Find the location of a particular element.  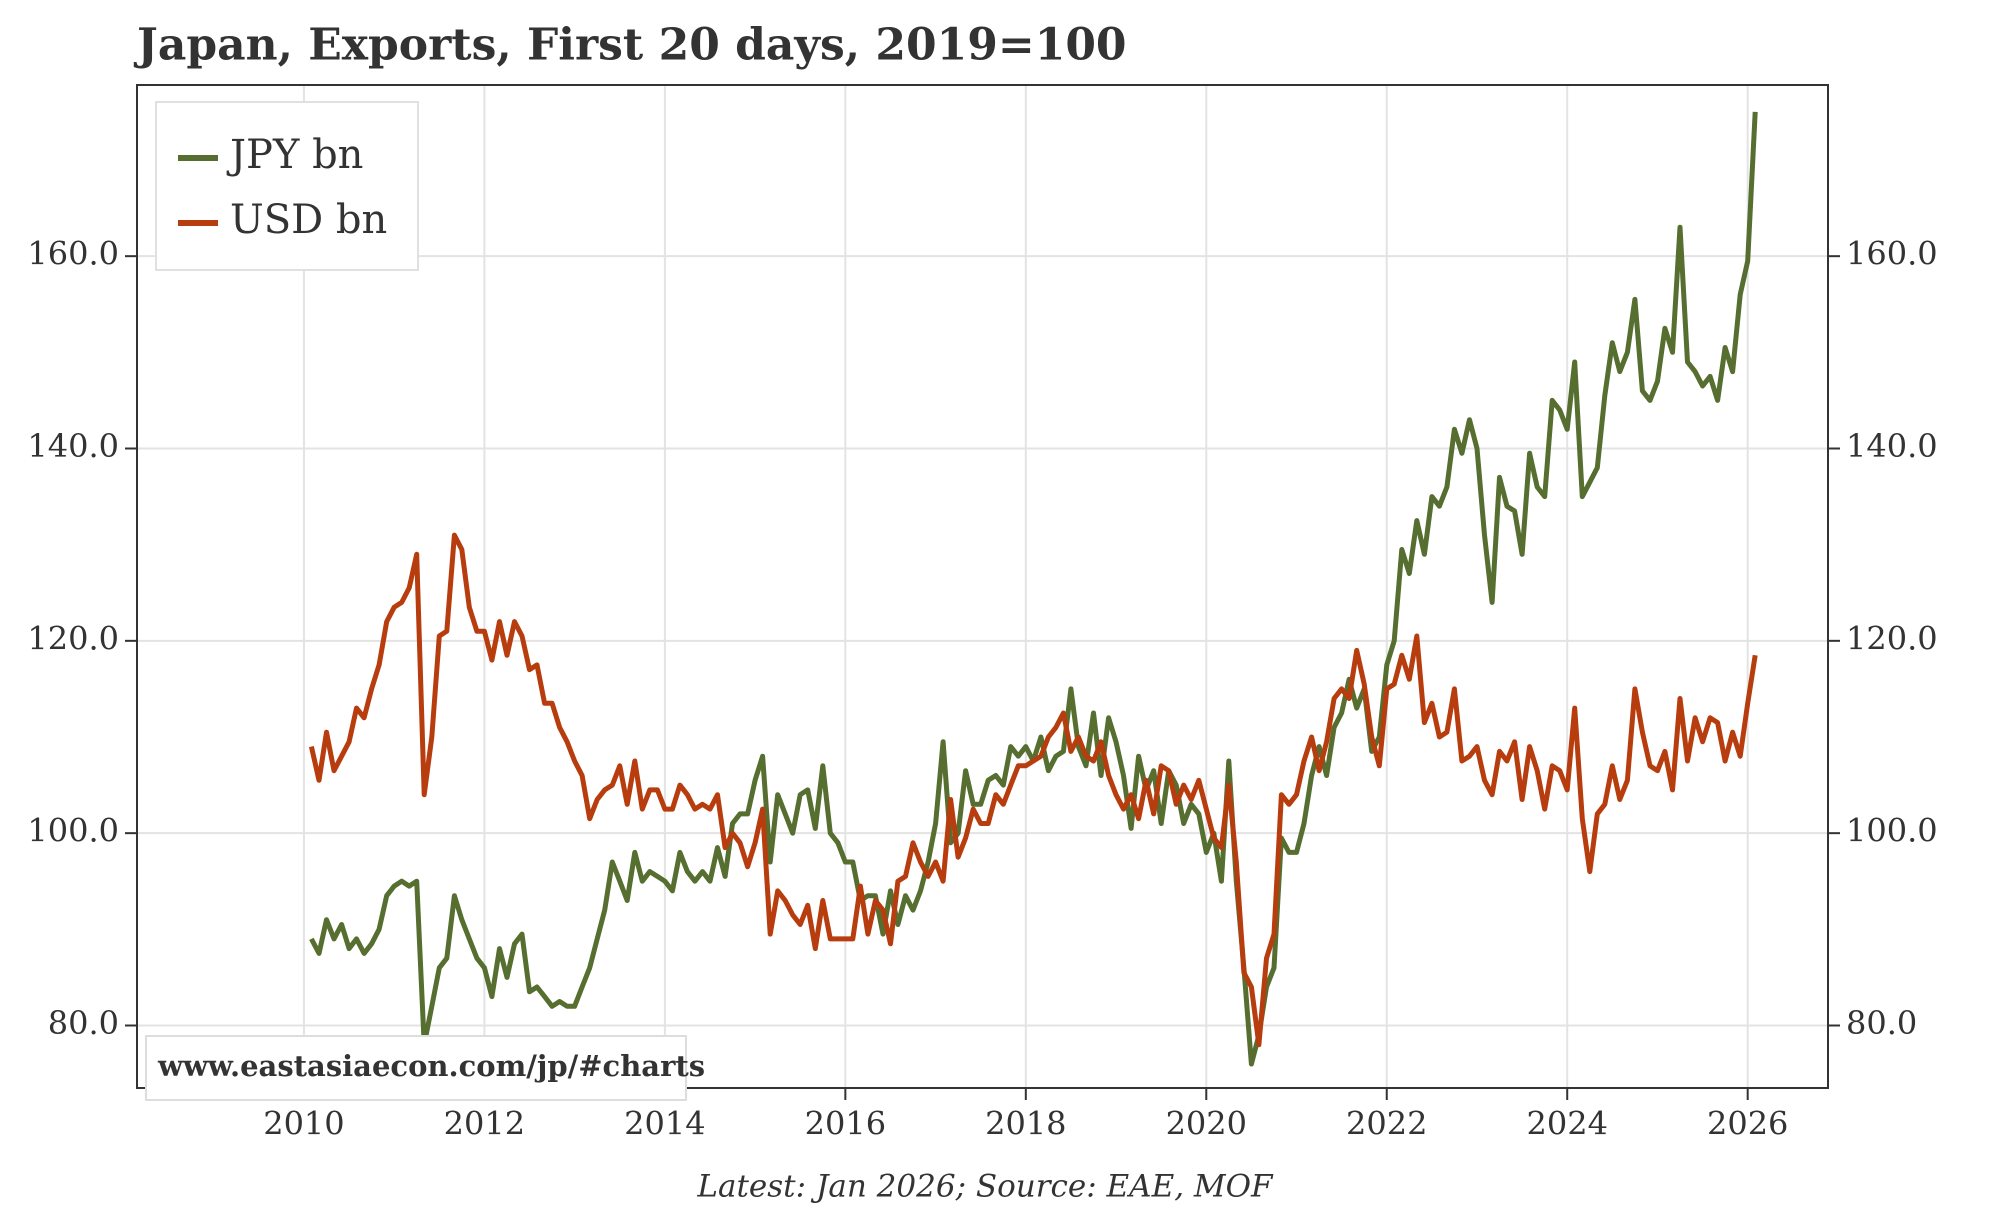

legend-label: USD bn is located at coordinates (308, 220).